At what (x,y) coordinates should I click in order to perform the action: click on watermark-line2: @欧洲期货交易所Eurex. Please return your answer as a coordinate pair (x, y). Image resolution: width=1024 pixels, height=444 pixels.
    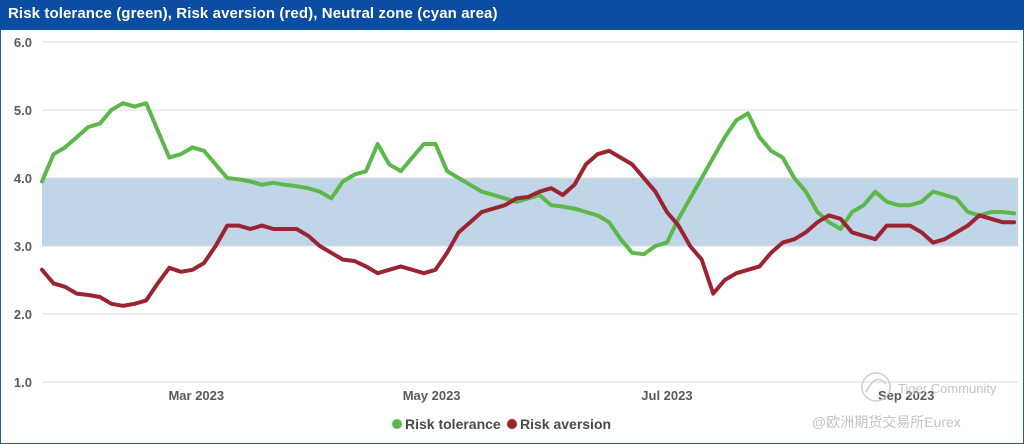
    Looking at the image, I should click on (886, 422).